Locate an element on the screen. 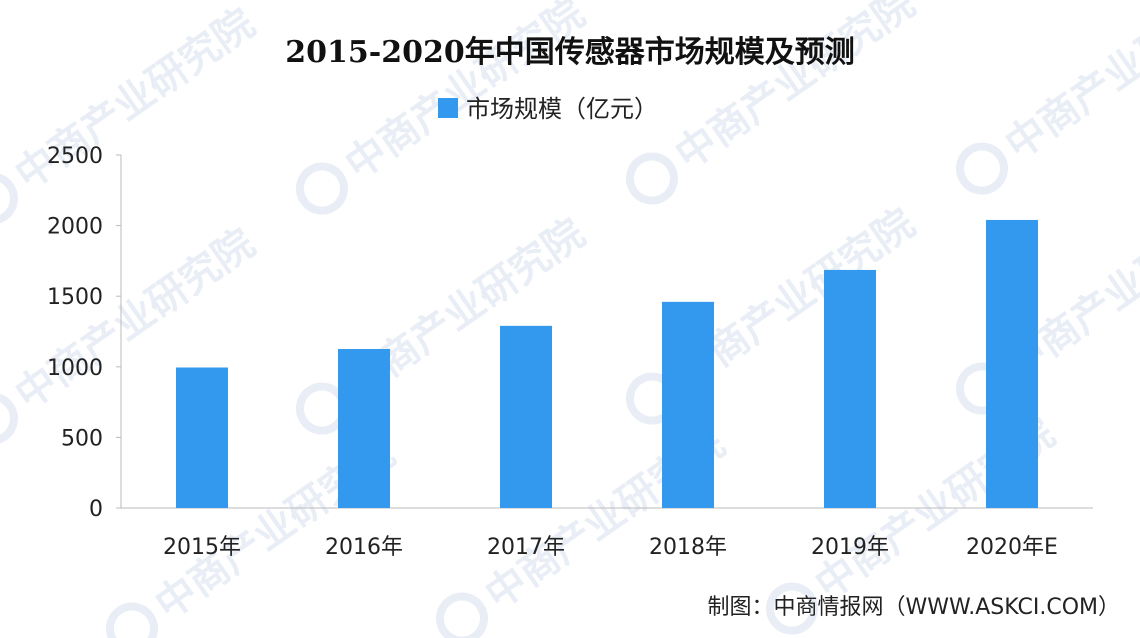  y-tick-label: 0 is located at coordinates (96, 509).